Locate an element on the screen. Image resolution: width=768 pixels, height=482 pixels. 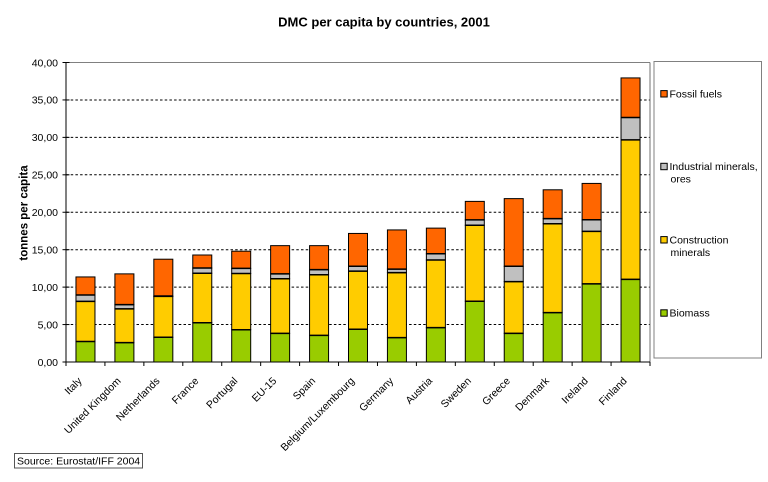
svg-text: Fossil fuels is located at coordinates (696, 94).